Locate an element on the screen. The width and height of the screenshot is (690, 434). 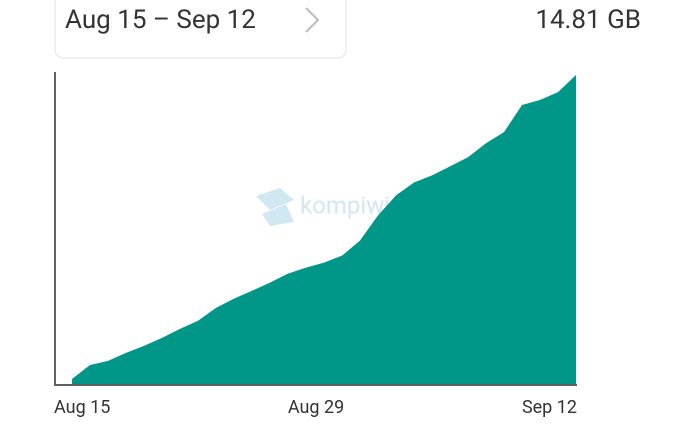
chevron-icon is located at coordinates (312, 20).